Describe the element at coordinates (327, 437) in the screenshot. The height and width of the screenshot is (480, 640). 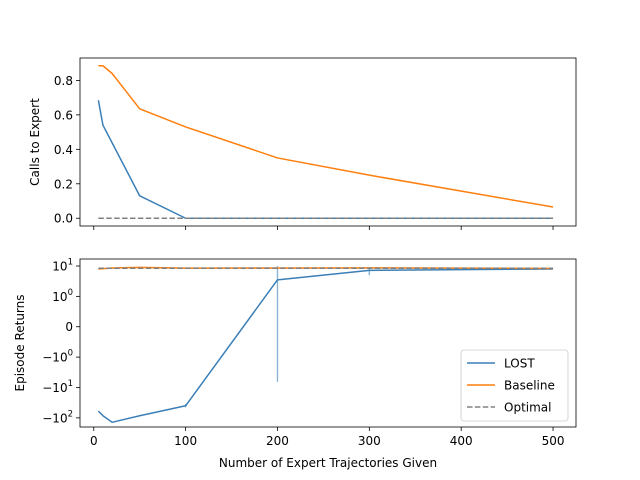
I see `bottom-x-ticks: 0 100 200 300 400 500` at that location.